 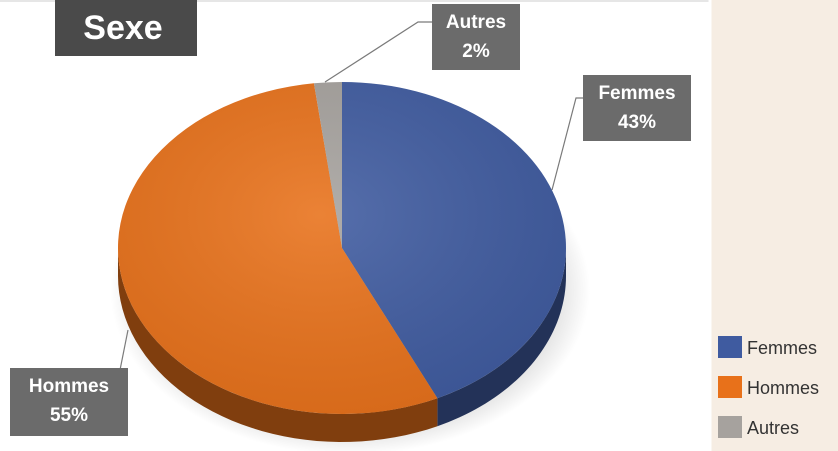 What do you see at coordinates (783, 388) in the screenshot?
I see `legend-label: Hommes` at bounding box center [783, 388].